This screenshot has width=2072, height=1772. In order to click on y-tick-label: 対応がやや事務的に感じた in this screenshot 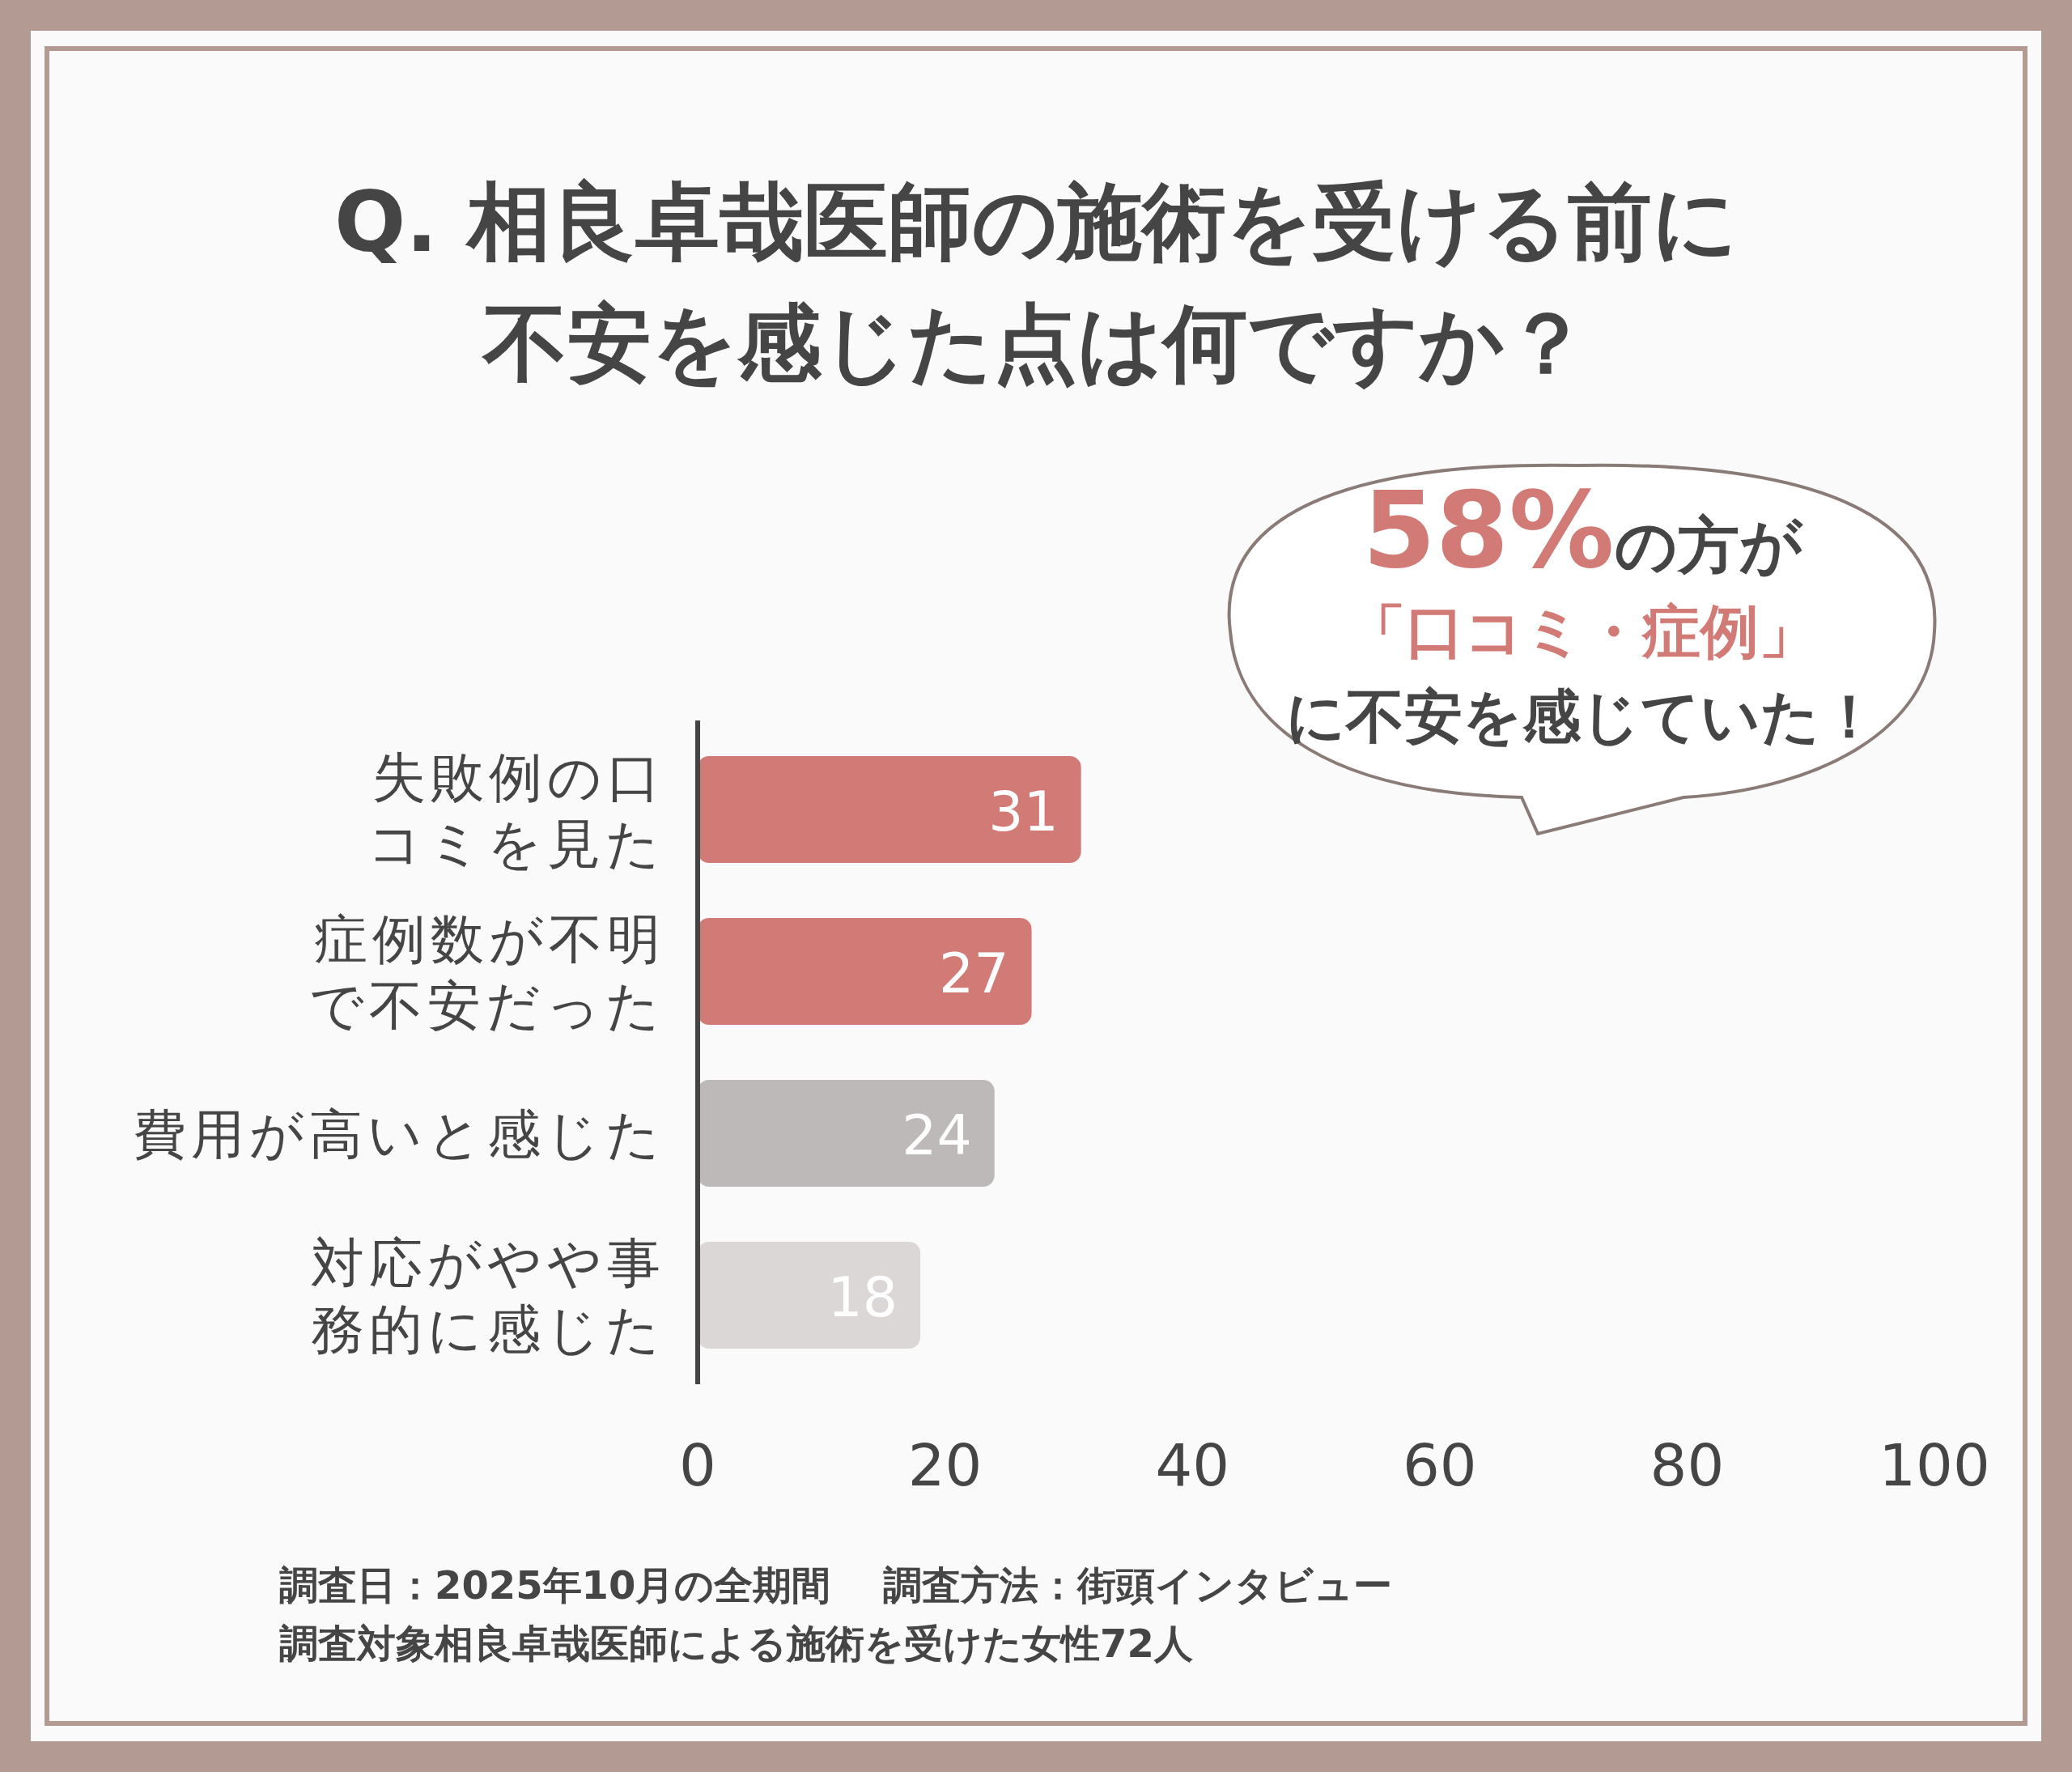, I will do `click(488, 1296)`.